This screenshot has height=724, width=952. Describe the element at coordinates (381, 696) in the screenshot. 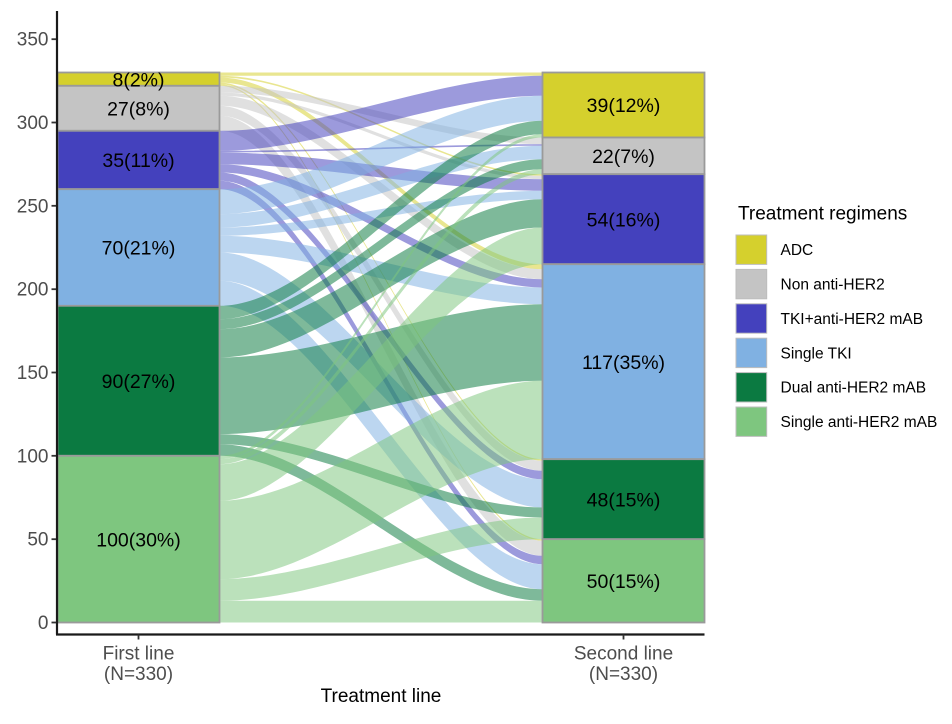

I see `svg-text: Treatment line` at that location.